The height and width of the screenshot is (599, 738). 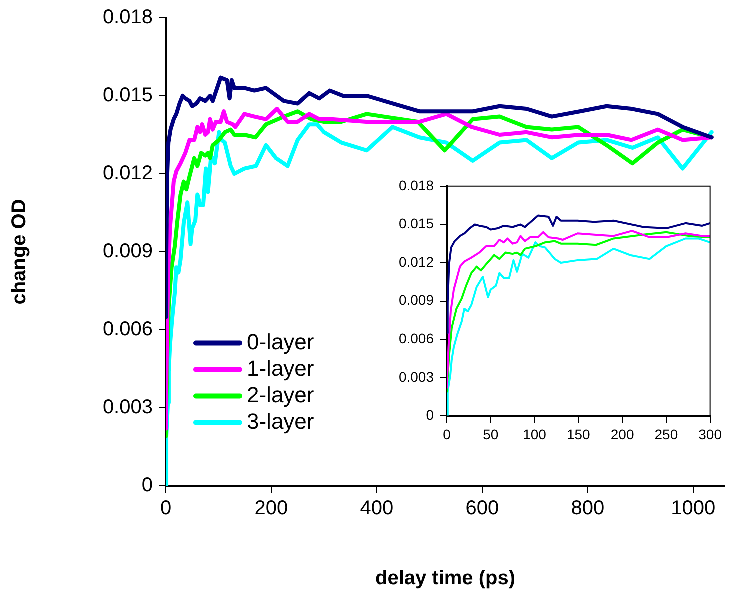 What do you see at coordinates (666, 434) in the screenshot?
I see `x-tick-label: 250` at bounding box center [666, 434].